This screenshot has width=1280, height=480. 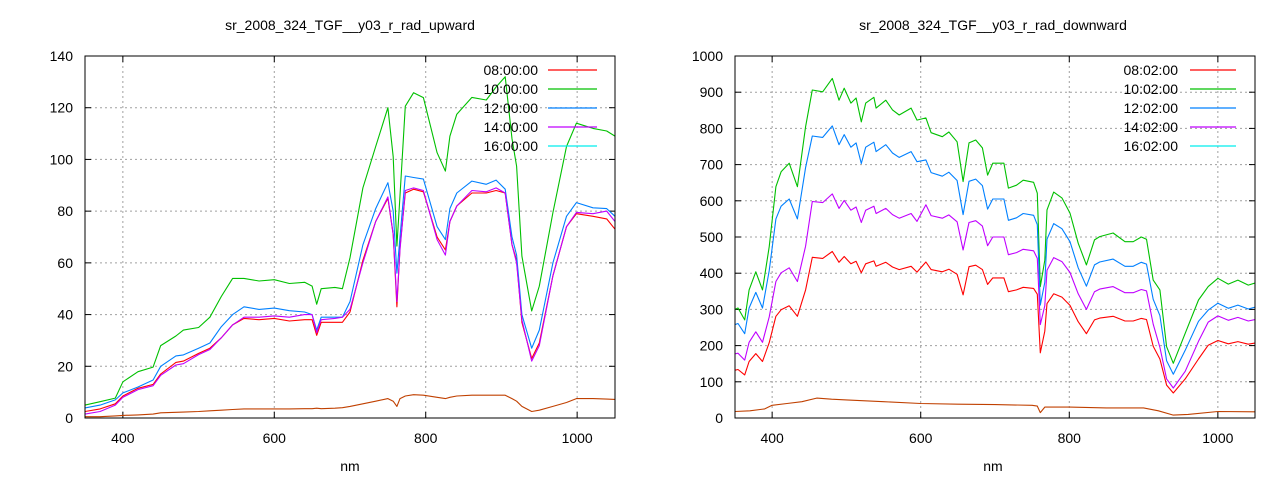 I want to click on y-tick-label: 1000, so click(x=707, y=56).